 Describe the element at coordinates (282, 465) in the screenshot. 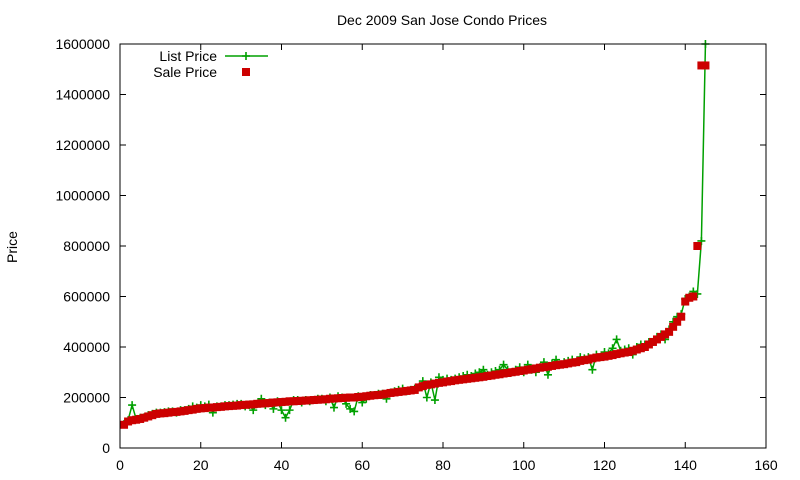

I see `x-tick-label: 40` at that location.